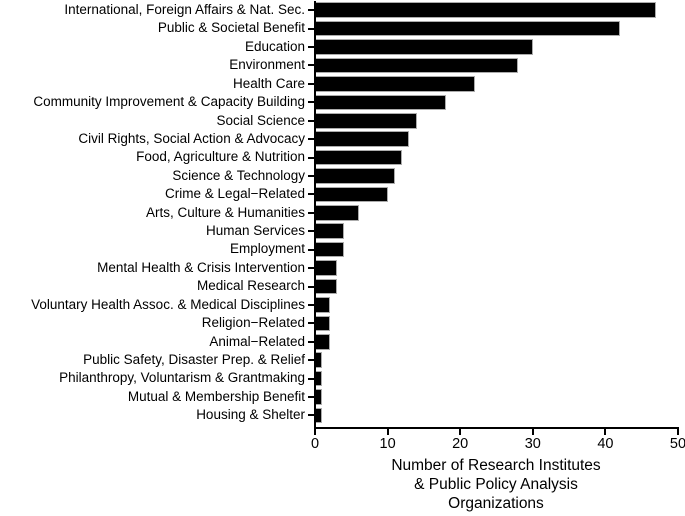  Describe the element at coordinates (387, 444) in the screenshot. I see `x-axis-tick-label: 10` at that location.